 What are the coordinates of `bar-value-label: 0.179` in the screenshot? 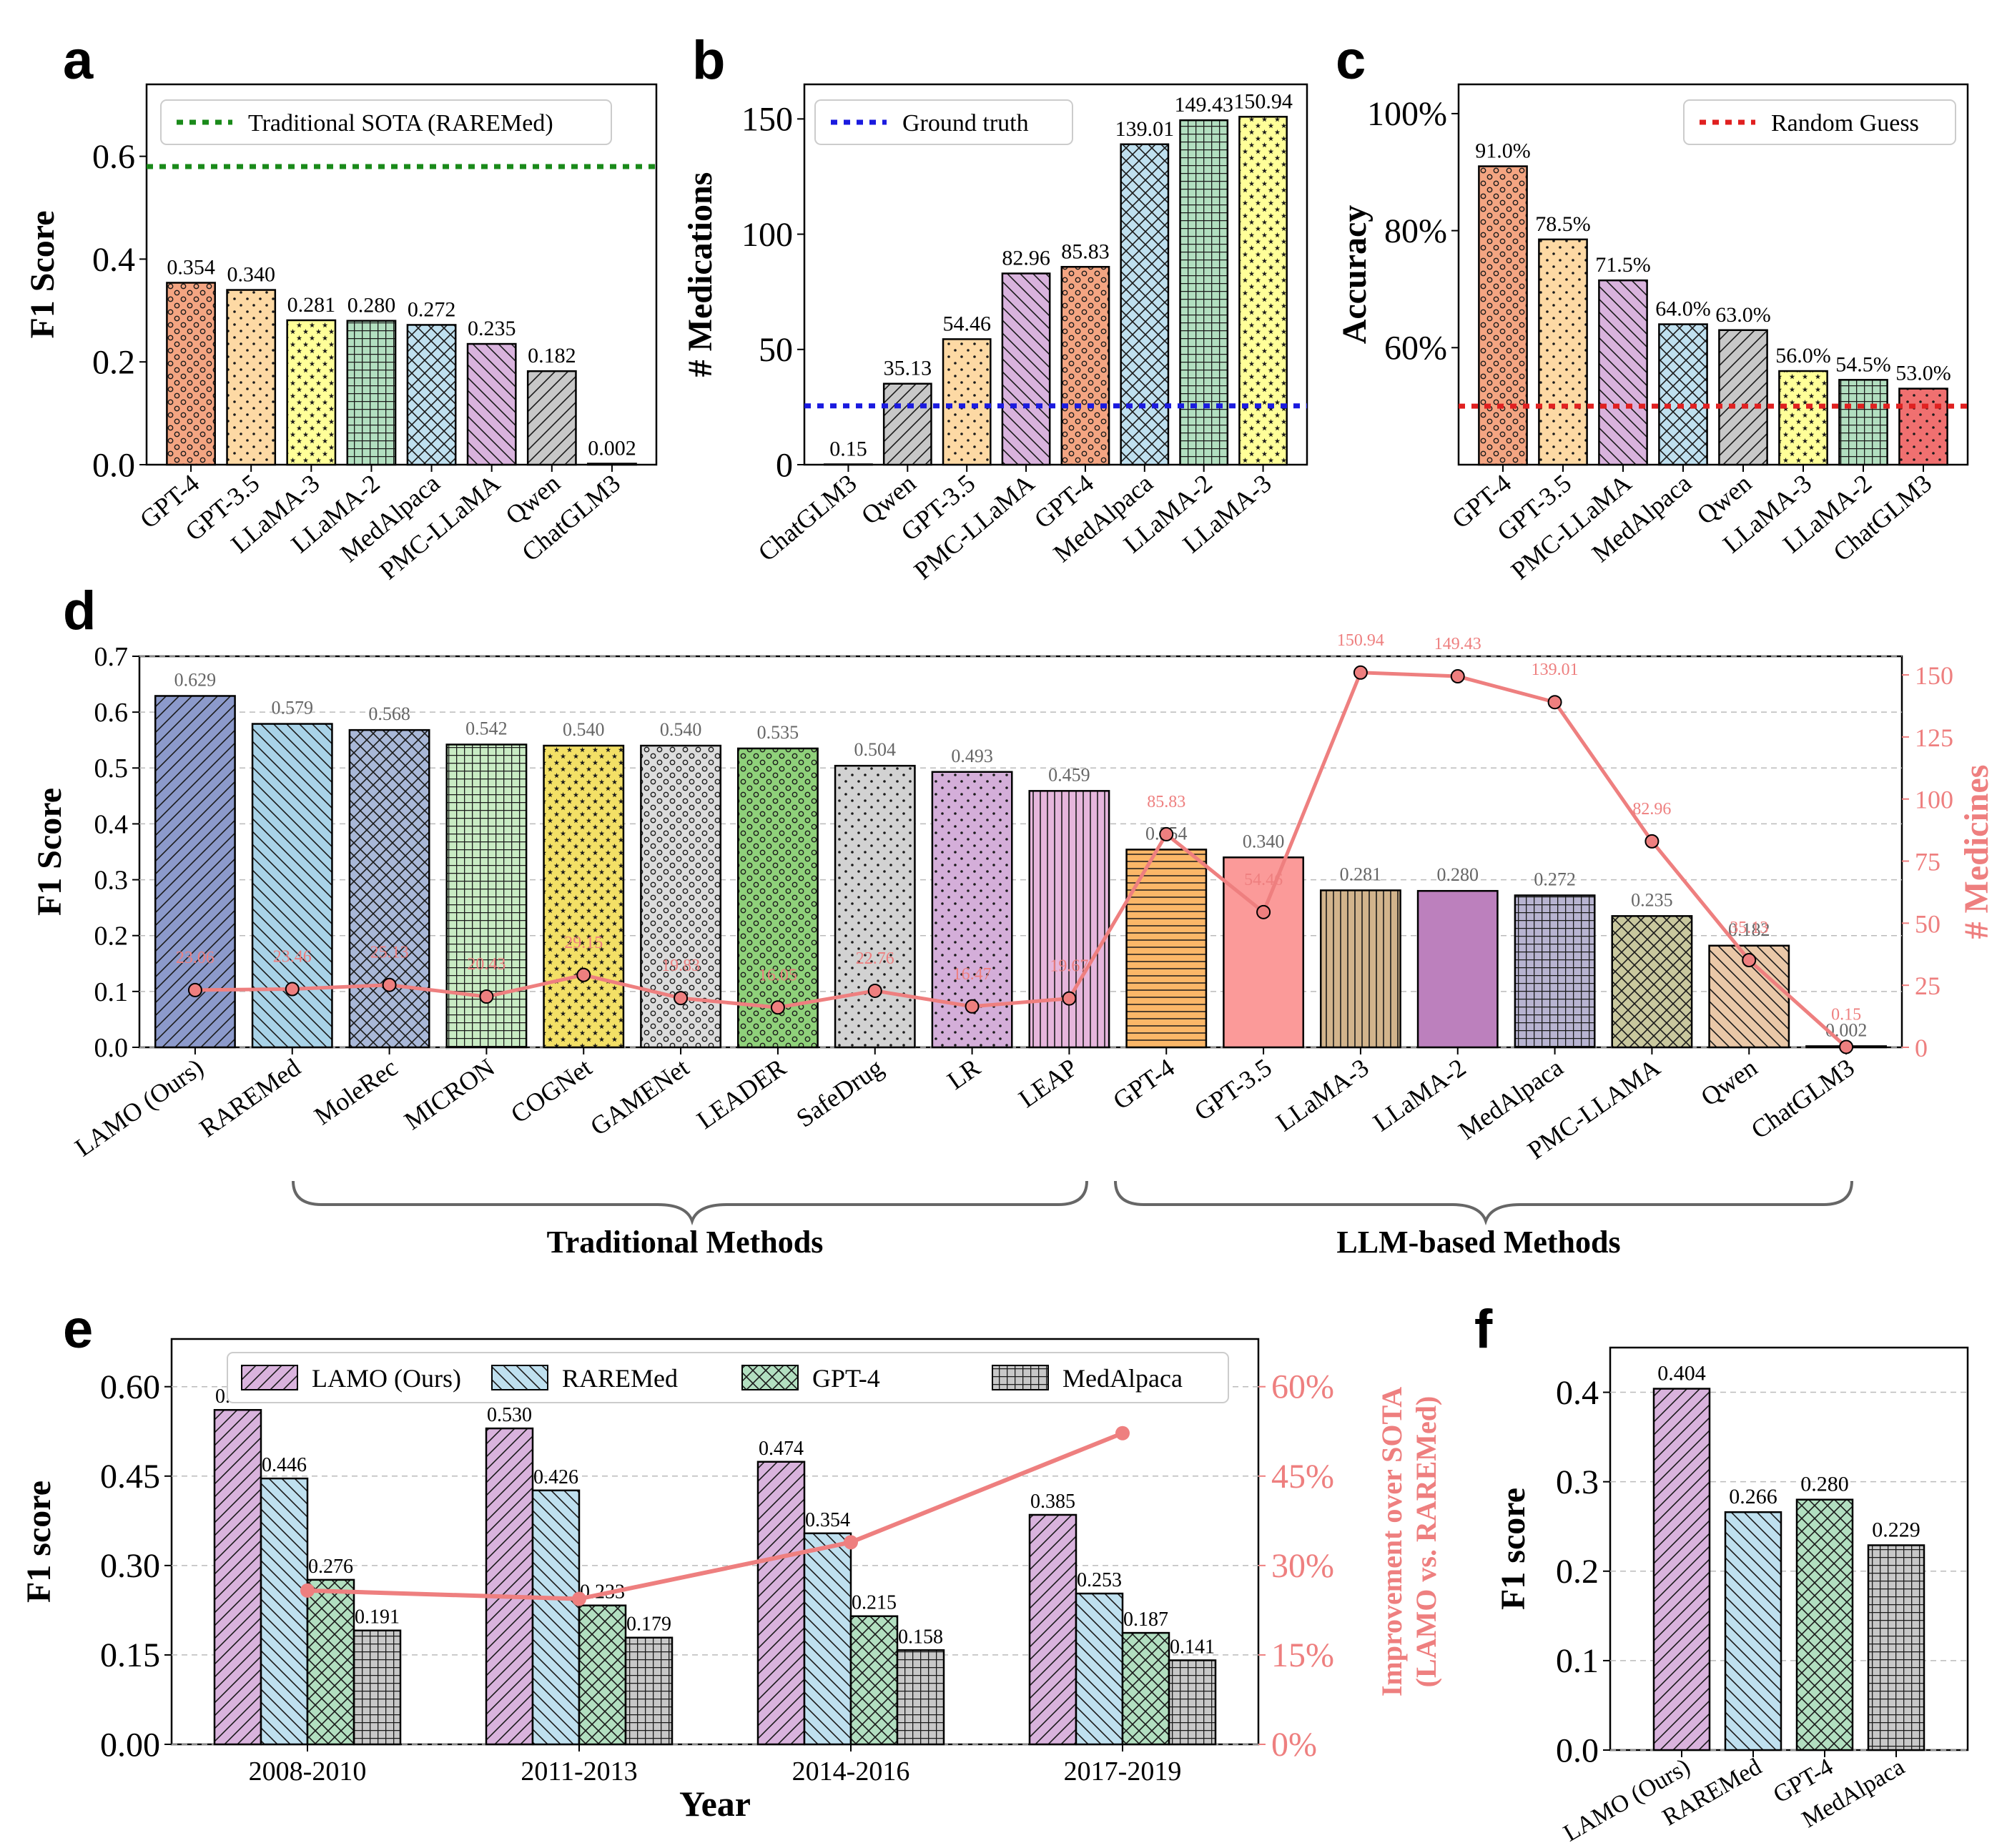 It's located at (648, 1625).